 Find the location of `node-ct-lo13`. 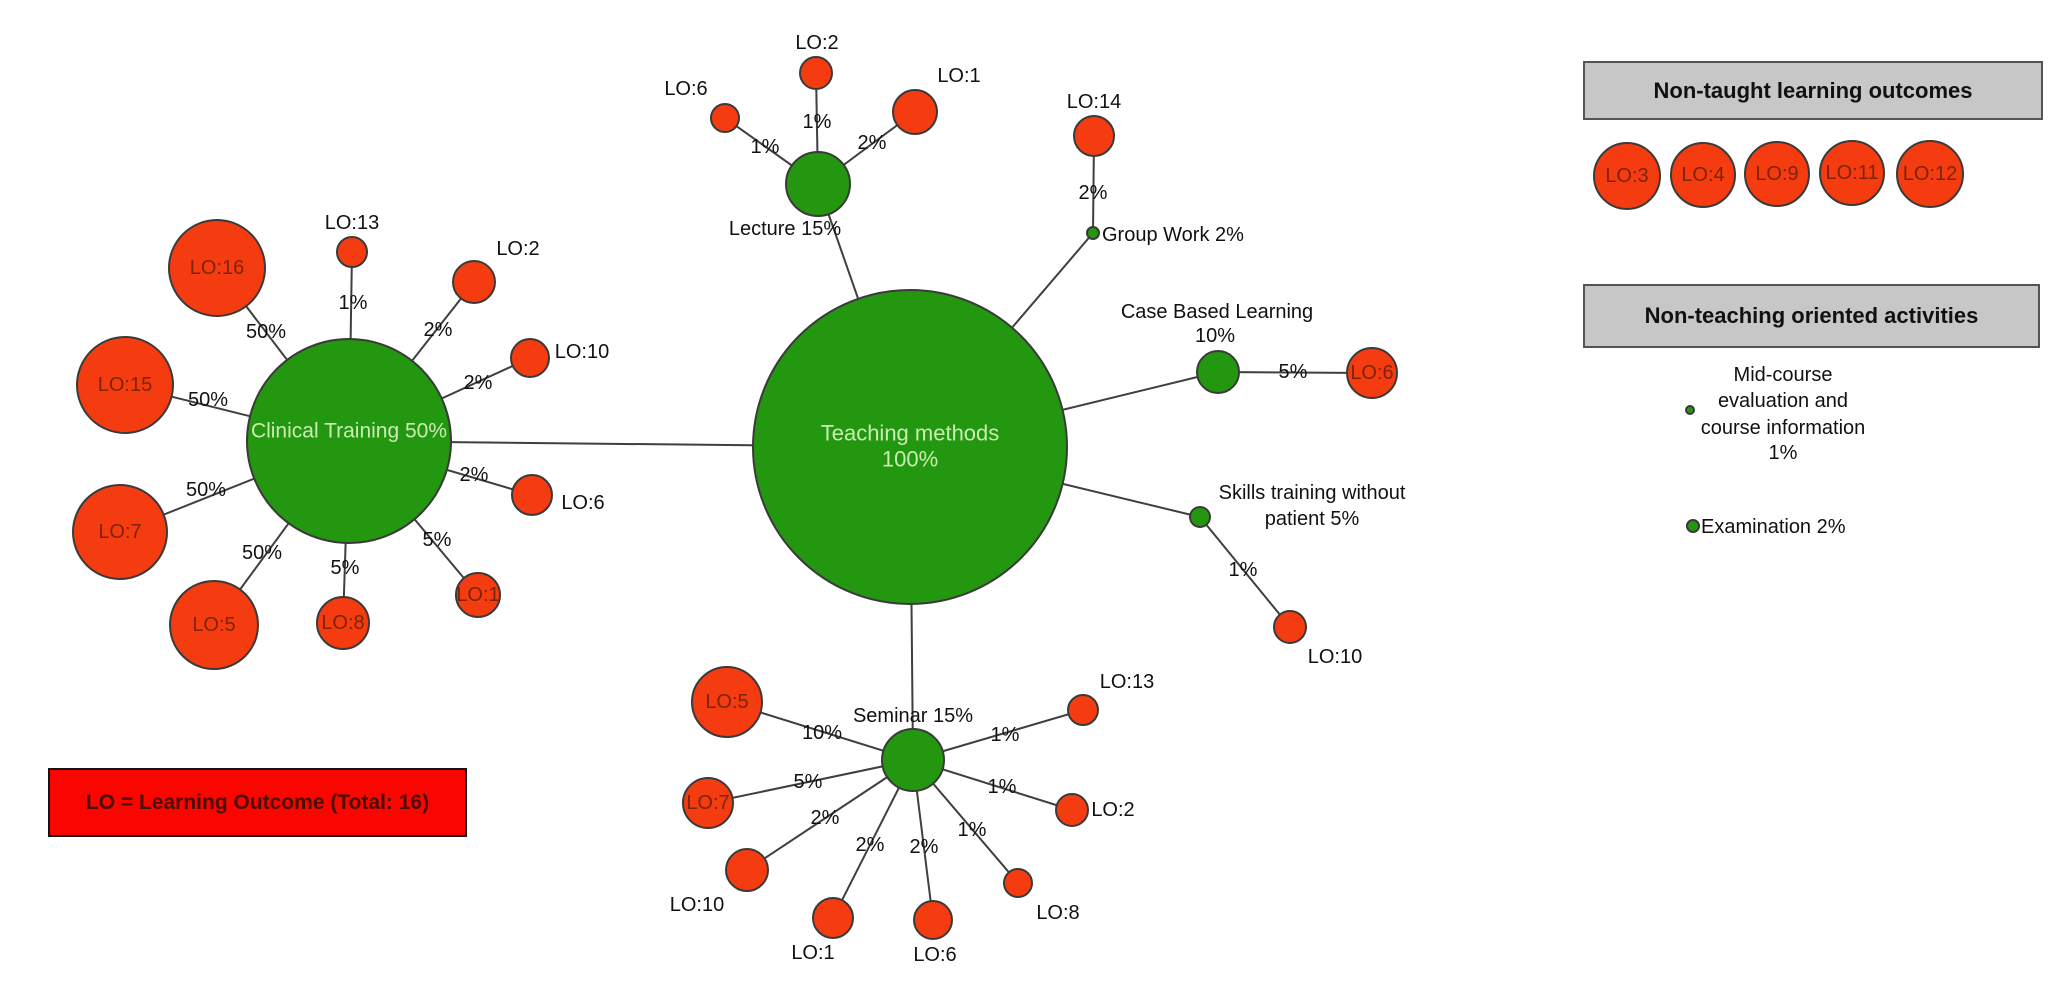

node-ct-lo13 is located at coordinates (352, 252).